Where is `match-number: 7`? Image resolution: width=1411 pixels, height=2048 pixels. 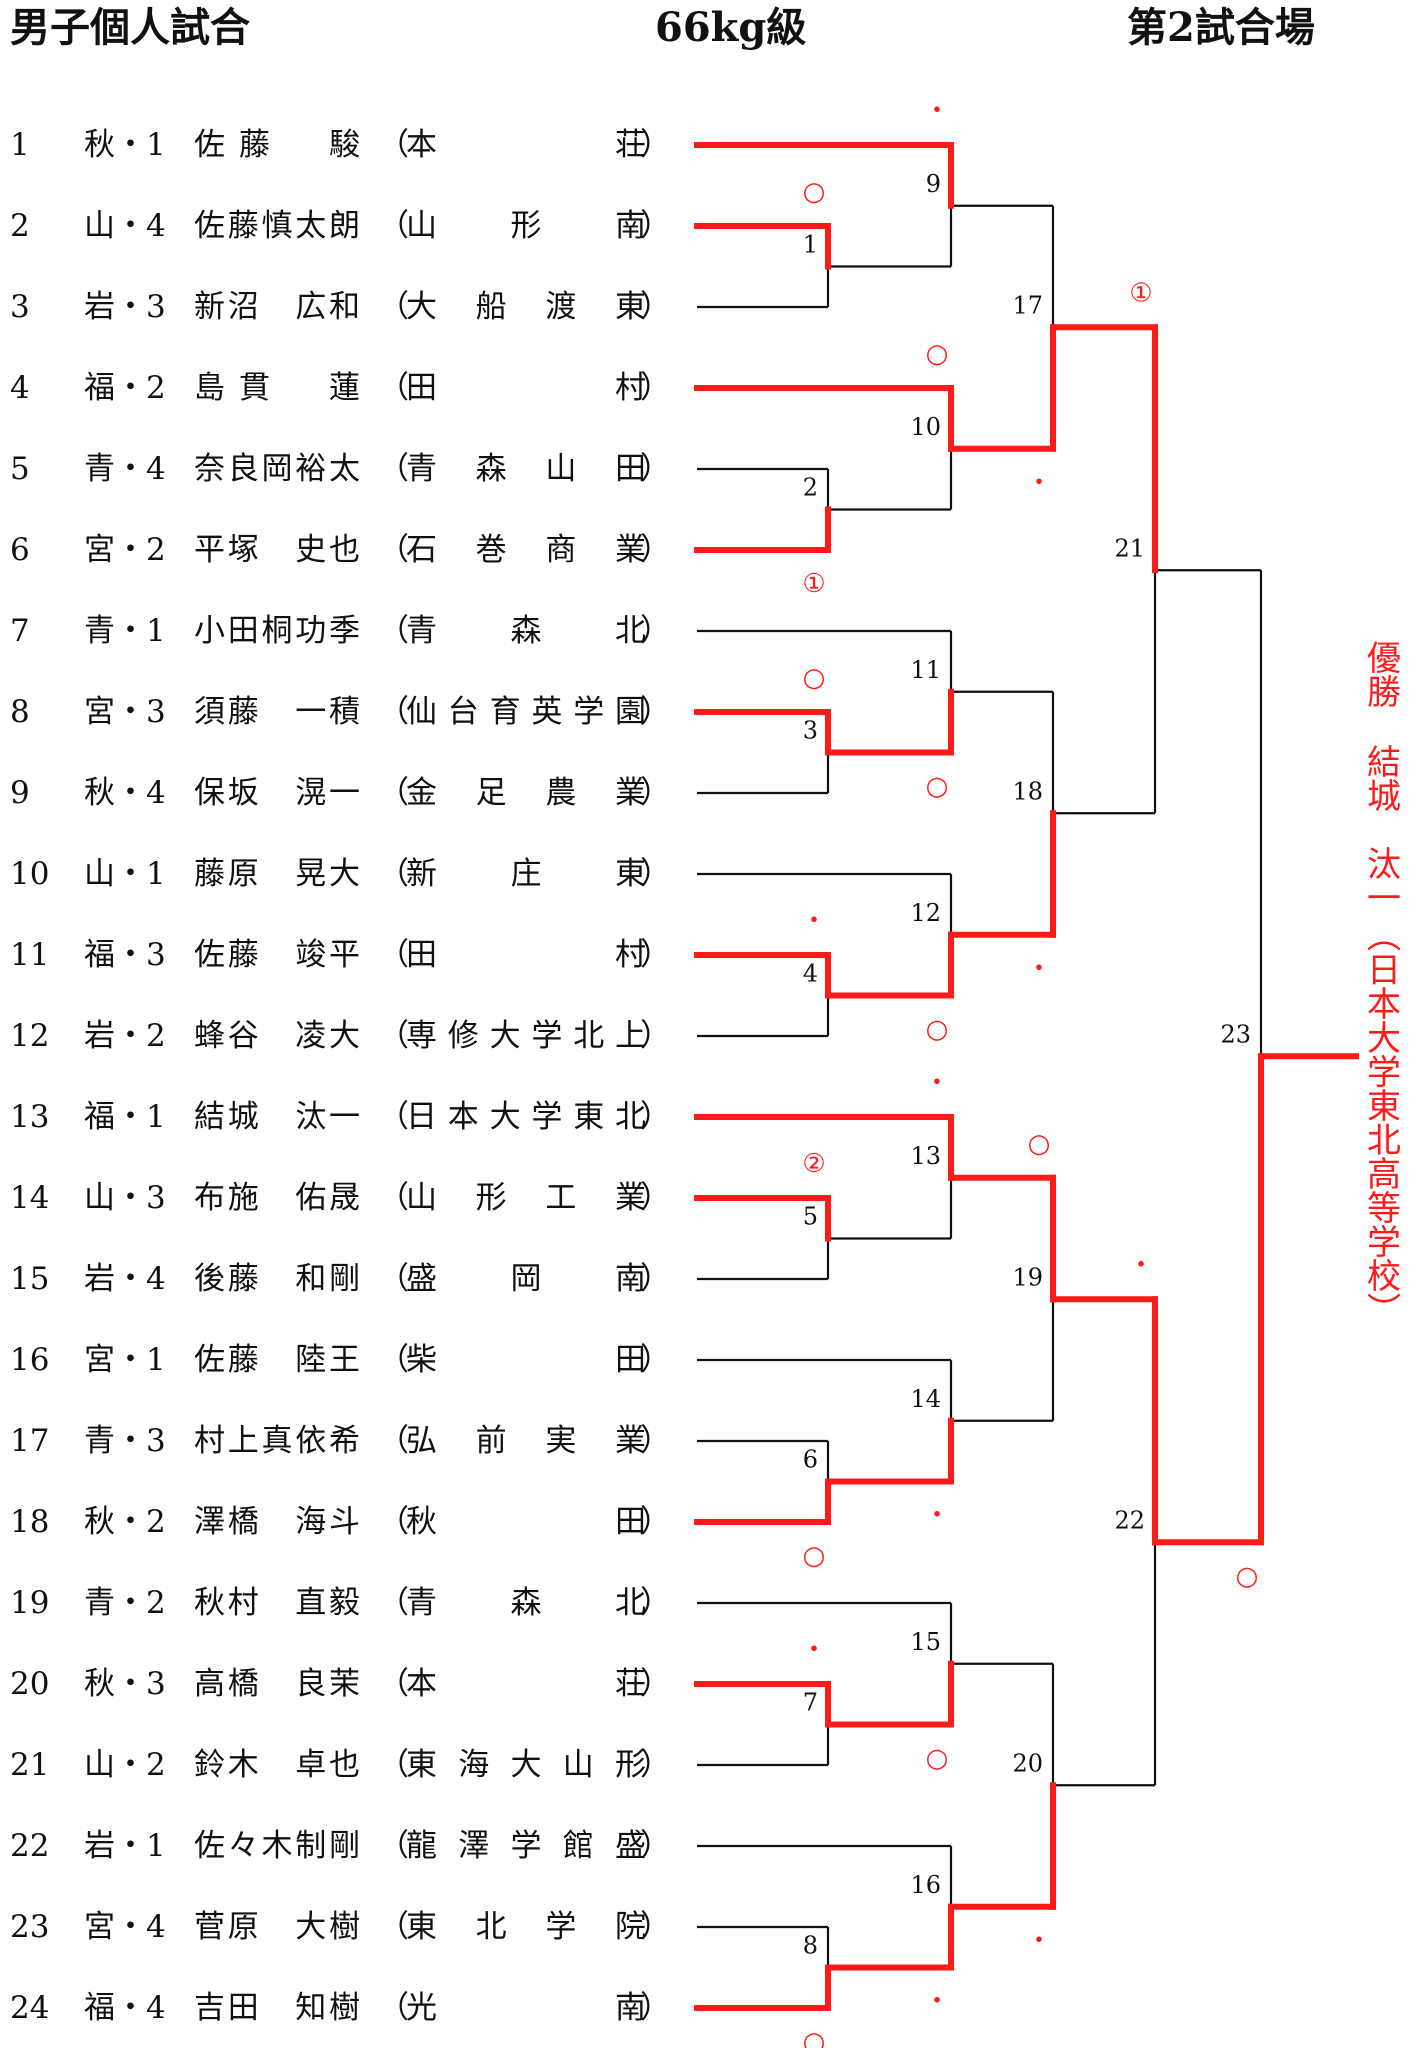
match-number: 7 is located at coordinates (810, 1703).